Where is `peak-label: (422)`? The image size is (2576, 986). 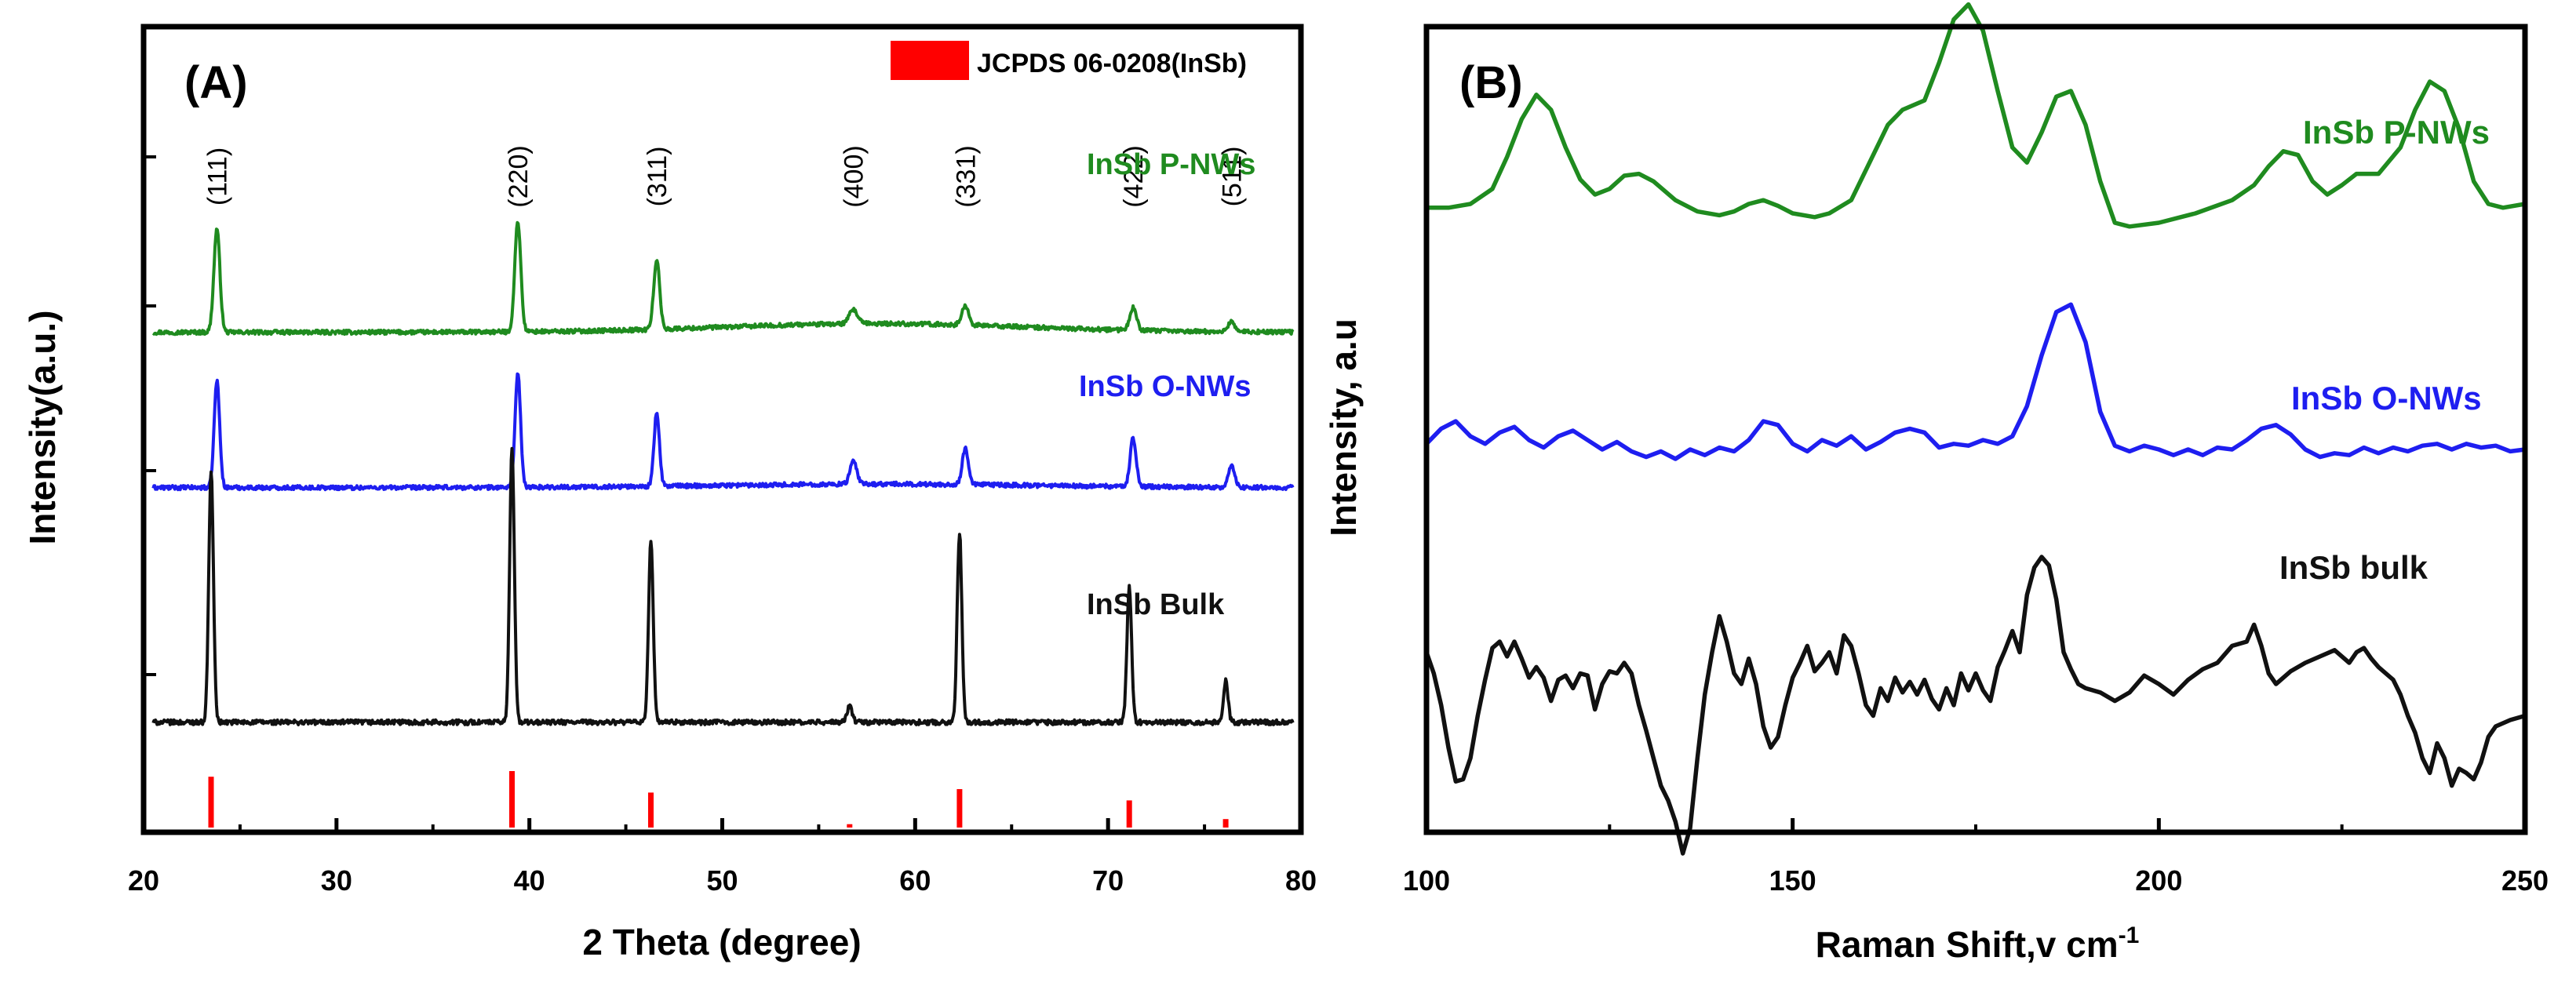 peak-label: (422) is located at coordinates (1134, 176).